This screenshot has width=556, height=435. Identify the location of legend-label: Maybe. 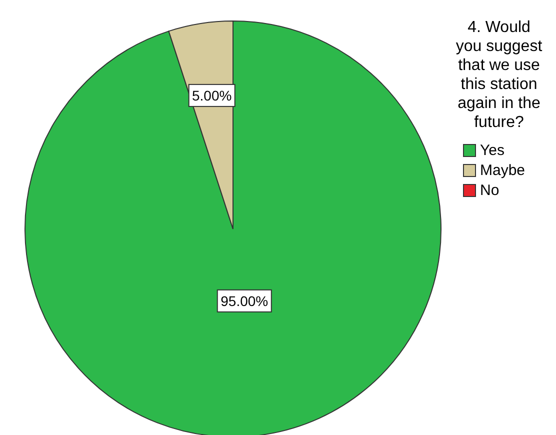
(503, 170).